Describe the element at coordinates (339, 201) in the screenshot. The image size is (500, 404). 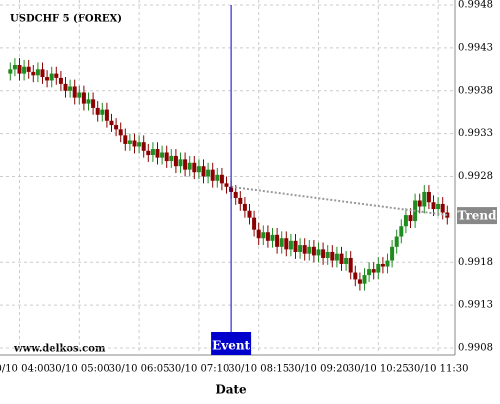
I see `trend-line` at that location.